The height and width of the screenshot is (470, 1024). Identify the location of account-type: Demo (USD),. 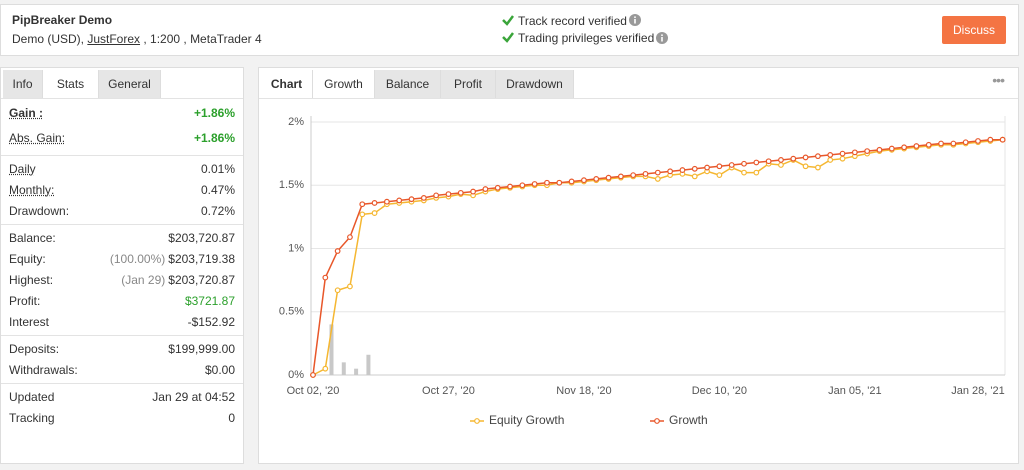
(50, 39).